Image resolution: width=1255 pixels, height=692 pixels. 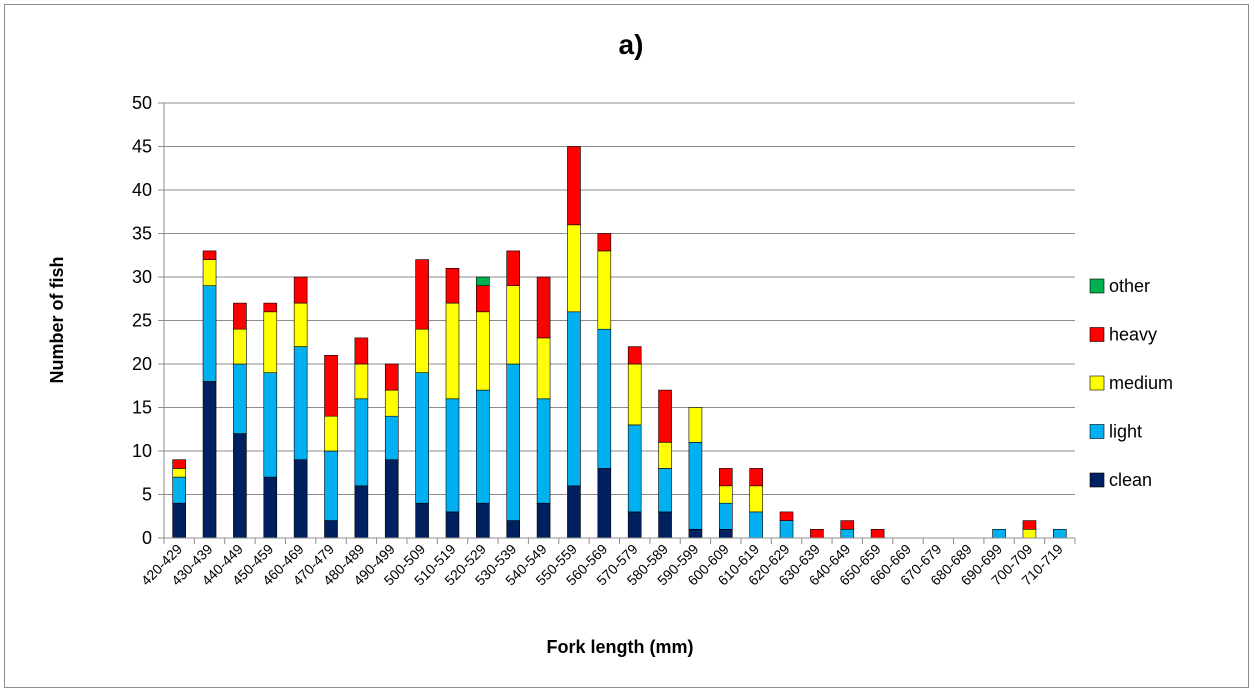 What do you see at coordinates (1133, 335) in the screenshot?
I see `legend-label-heavy: heavy` at bounding box center [1133, 335].